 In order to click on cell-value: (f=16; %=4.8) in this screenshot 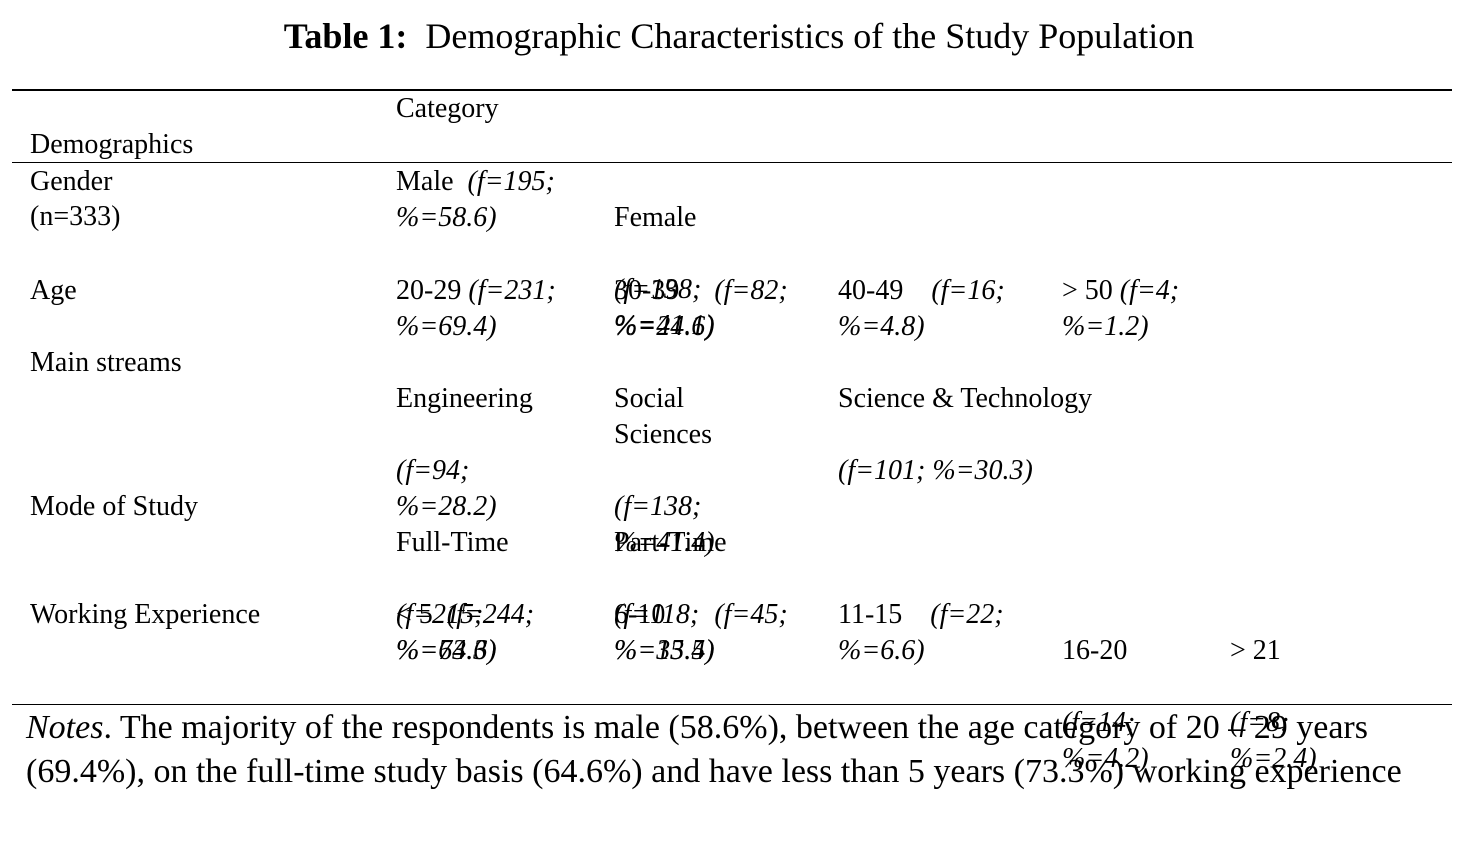, I will do `click(921, 308)`.